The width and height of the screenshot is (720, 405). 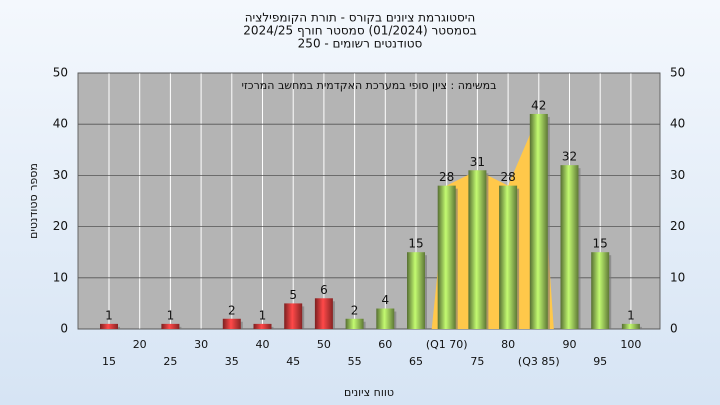 I want to click on y-tick-label: 20, so click(x=60, y=226).